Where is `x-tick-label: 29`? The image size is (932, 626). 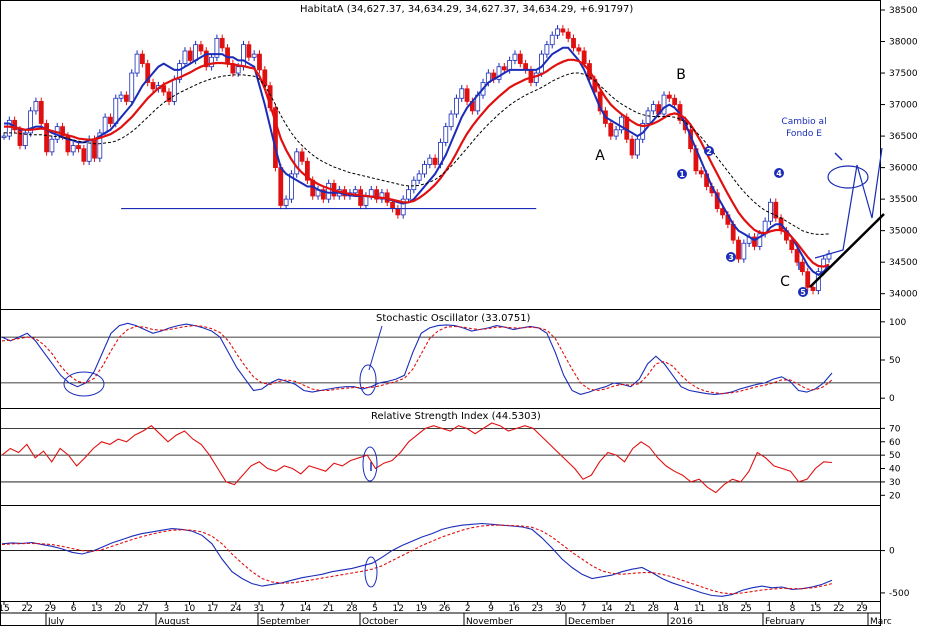
x-tick-label: 29 is located at coordinates (51, 609).